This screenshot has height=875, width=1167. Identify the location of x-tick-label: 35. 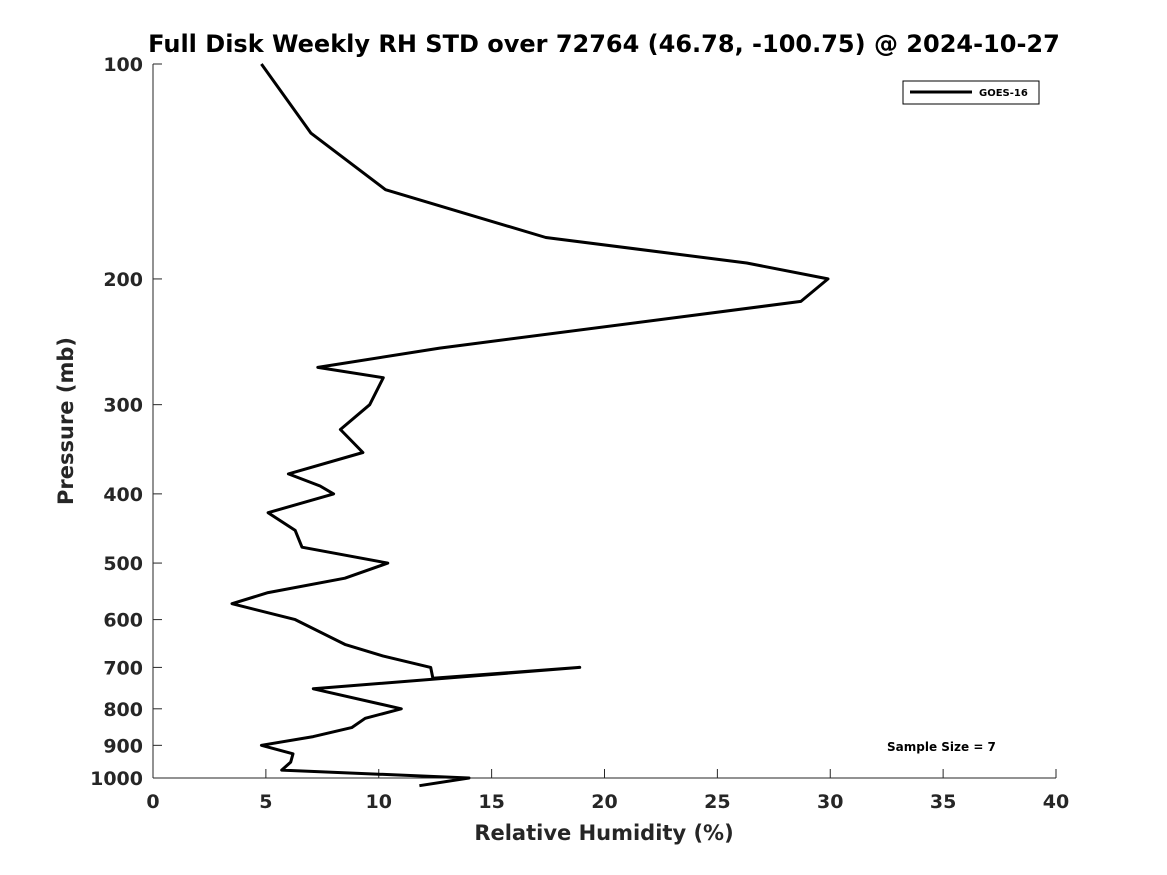
(943, 802).